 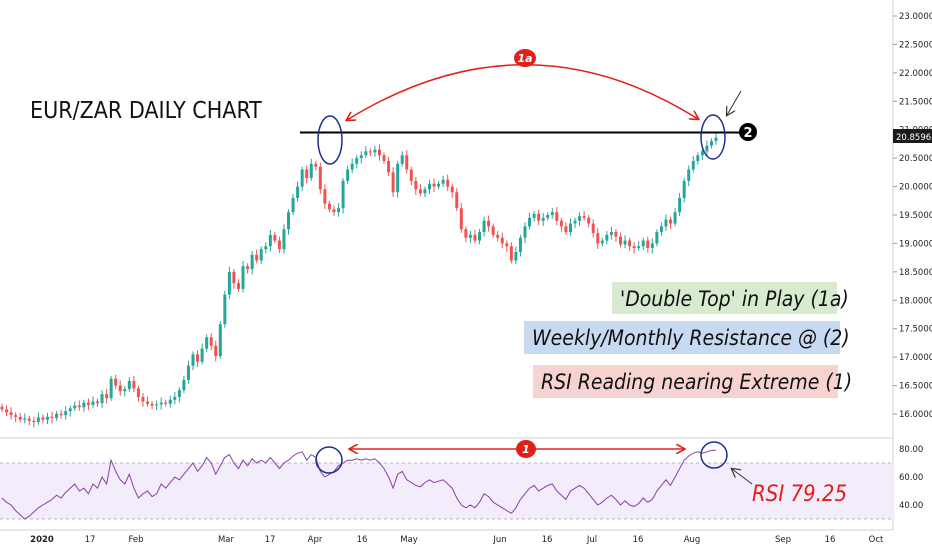 What do you see at coordinates (734, 299) in the screenshot?
I see `note-double-top: 'Double Top' in Play (1a)` at bounding box center [734, 299].